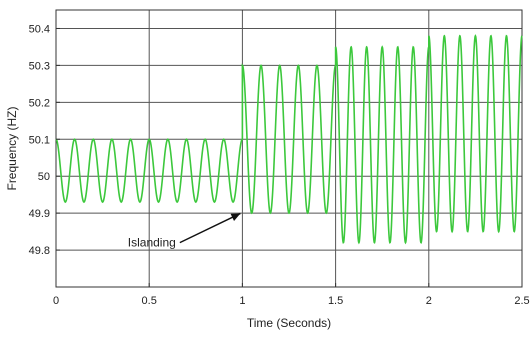 The width and height of the screenshot is (532, 342). I want to click on y-tick-label: 50.2, so click(39, 103).